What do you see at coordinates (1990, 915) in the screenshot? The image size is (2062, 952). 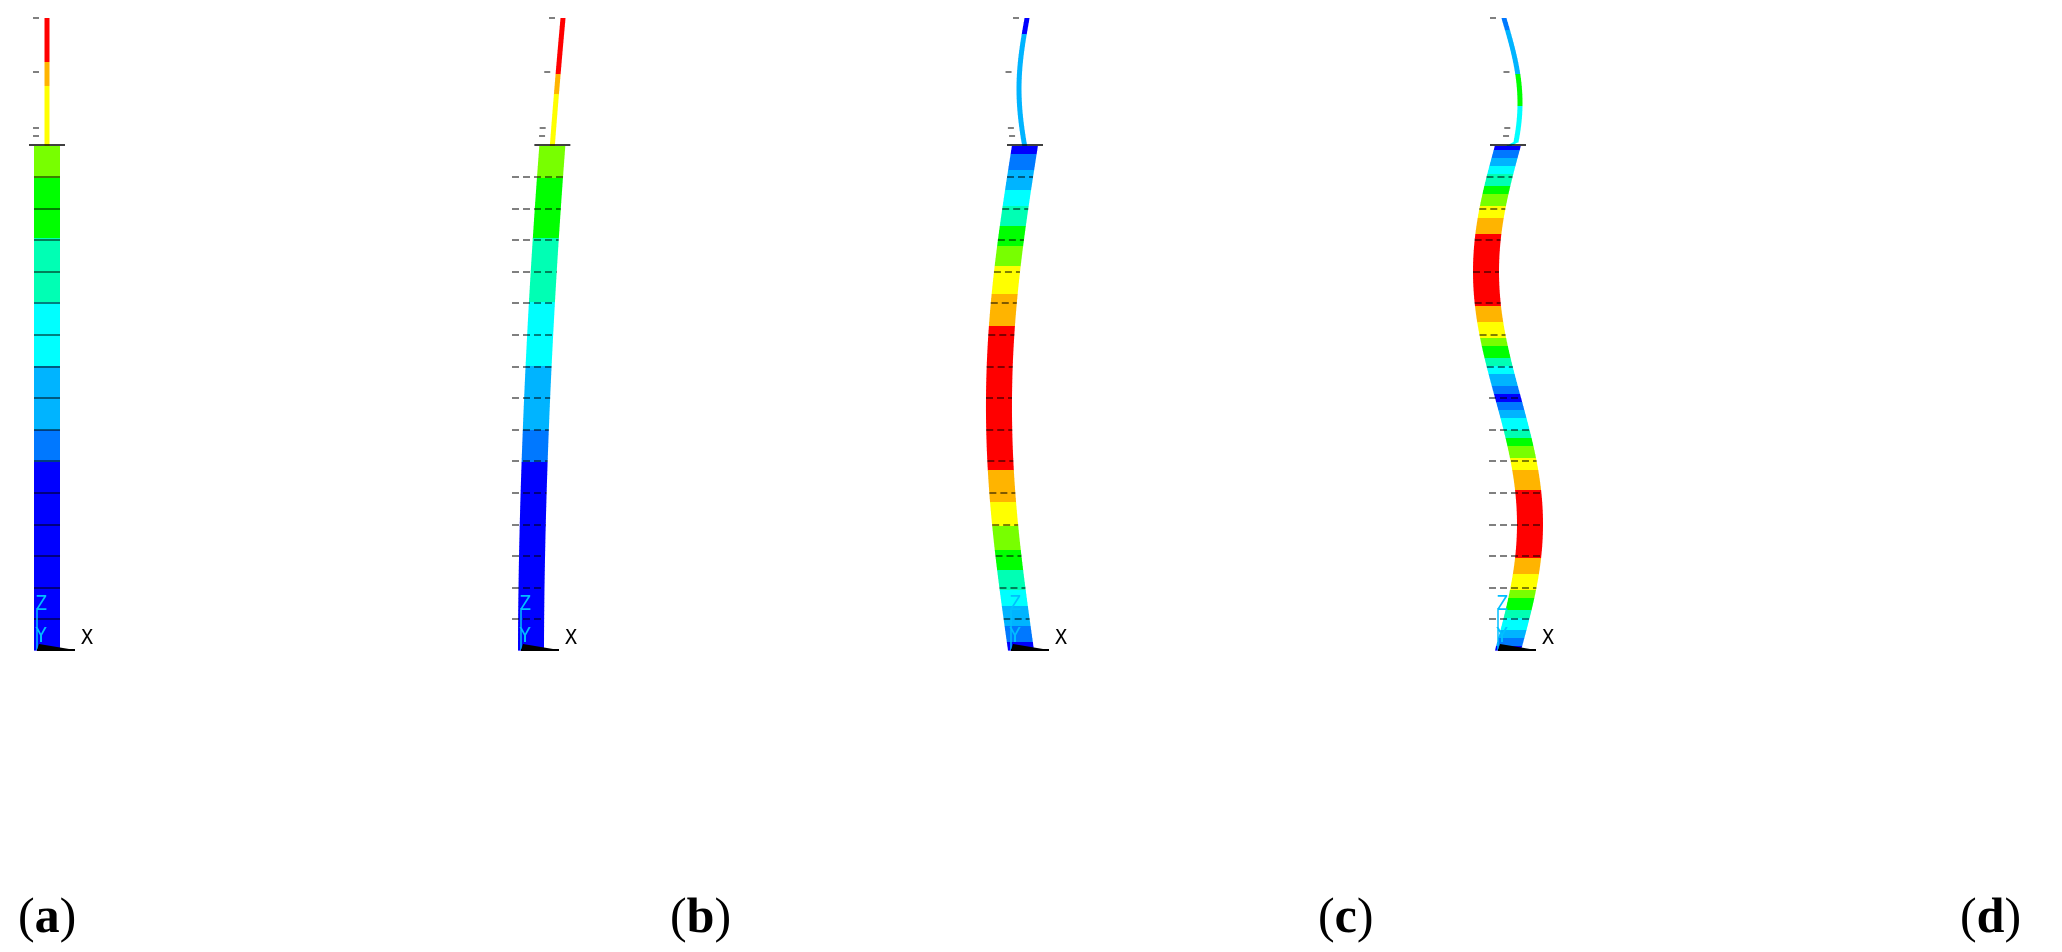 I see `panel-label-d: (d)` at bounding box center [1990, 915].